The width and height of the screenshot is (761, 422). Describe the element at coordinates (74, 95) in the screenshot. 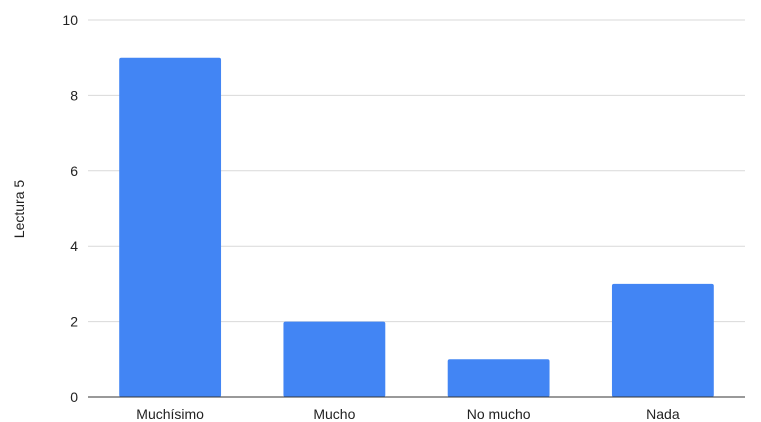

I see `y-tick-label: 8` at that location.